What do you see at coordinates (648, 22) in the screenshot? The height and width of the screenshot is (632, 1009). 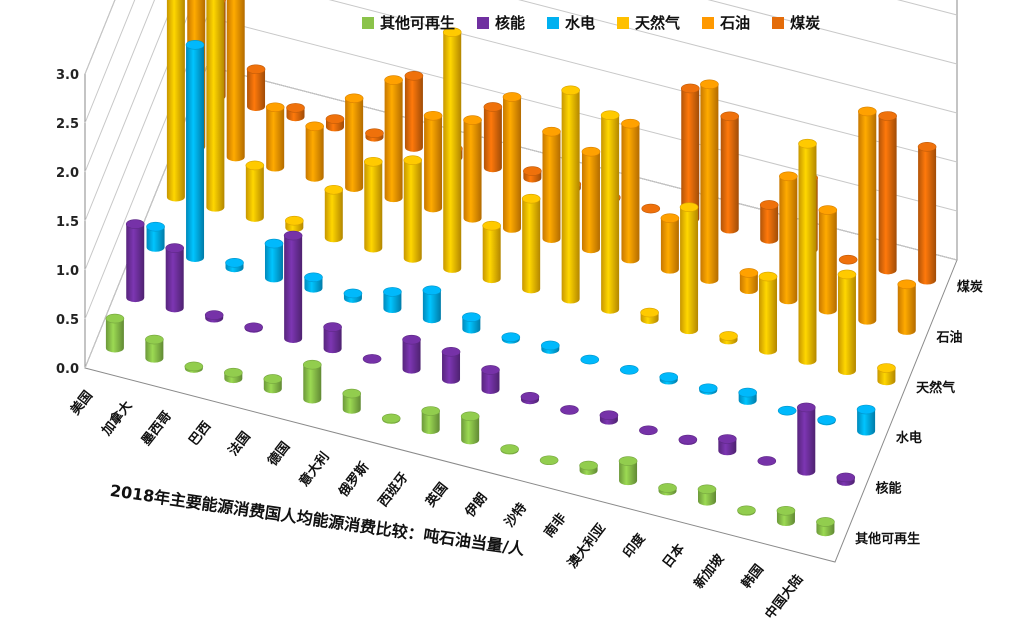 I see `legend-item: 天然气` at bounding box center [648, 22].